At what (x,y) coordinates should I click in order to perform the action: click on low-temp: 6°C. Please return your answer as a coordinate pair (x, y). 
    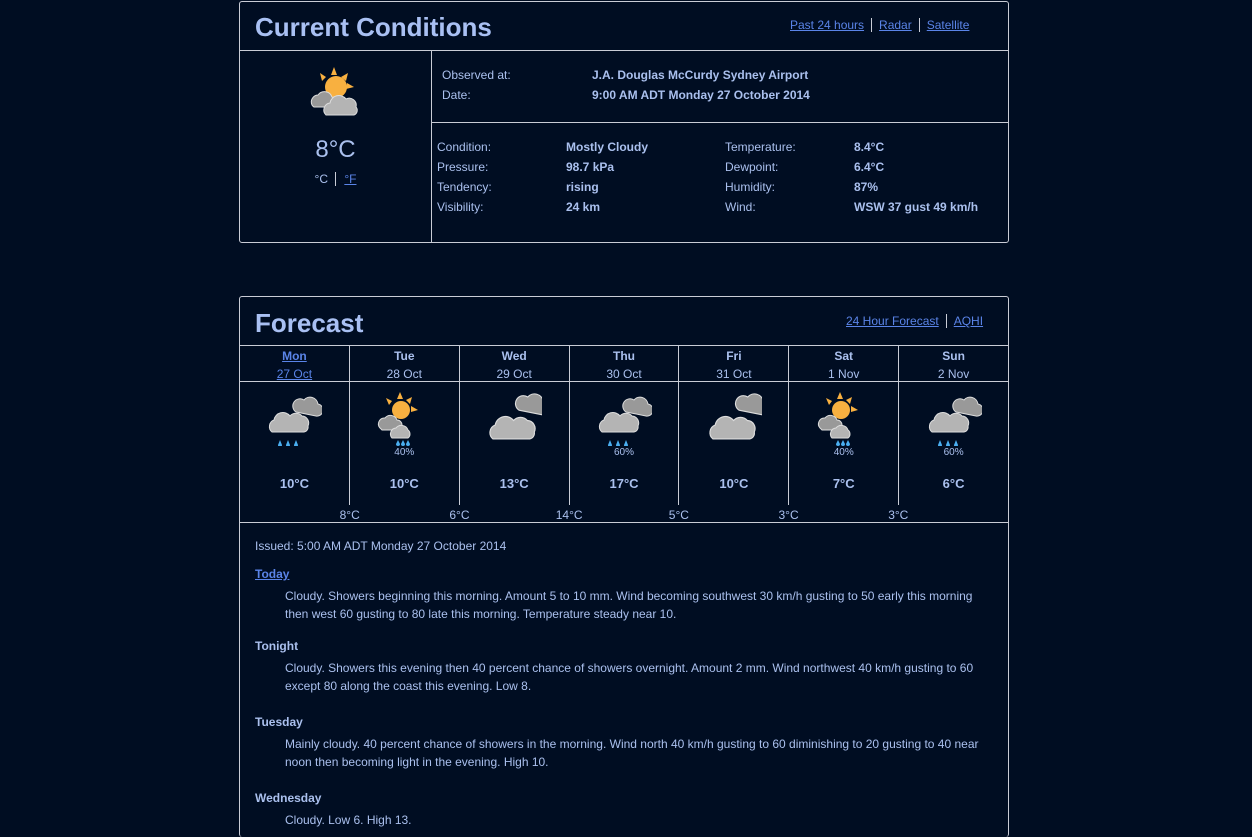
    Looking at the image, I should click on (459, 515).